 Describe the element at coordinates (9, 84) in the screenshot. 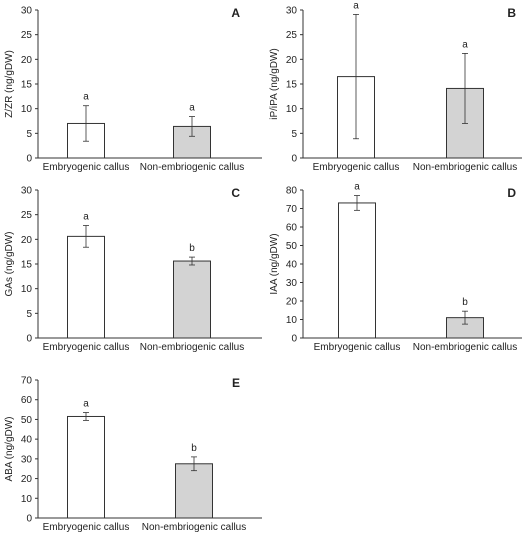

I see `y-axis-label: Z/ZR (ng/gDW)` at that location.